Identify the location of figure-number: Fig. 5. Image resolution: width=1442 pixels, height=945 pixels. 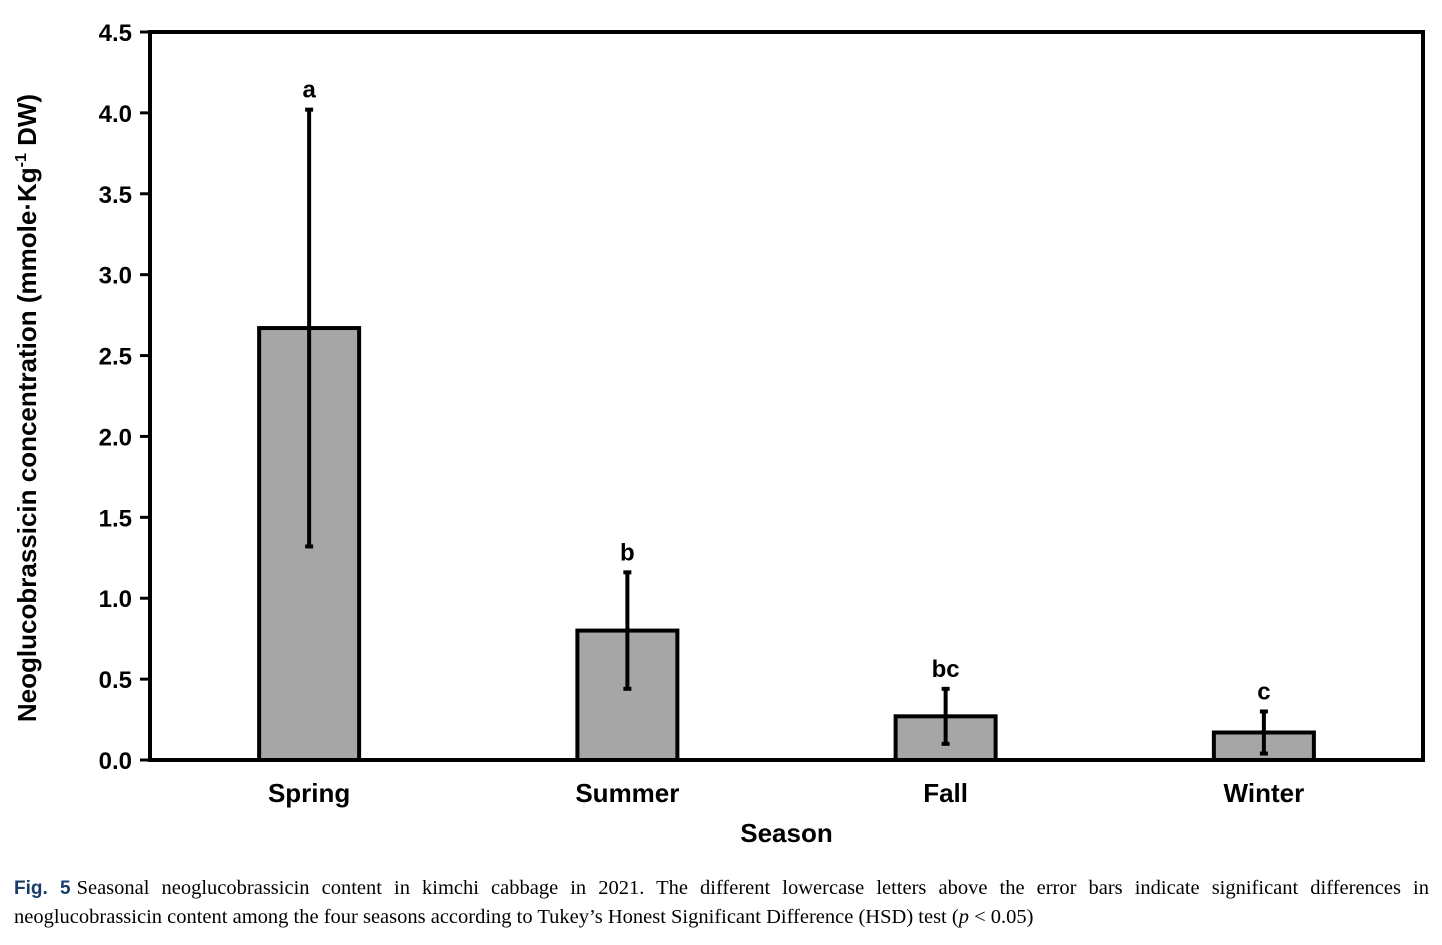
(42, 888).